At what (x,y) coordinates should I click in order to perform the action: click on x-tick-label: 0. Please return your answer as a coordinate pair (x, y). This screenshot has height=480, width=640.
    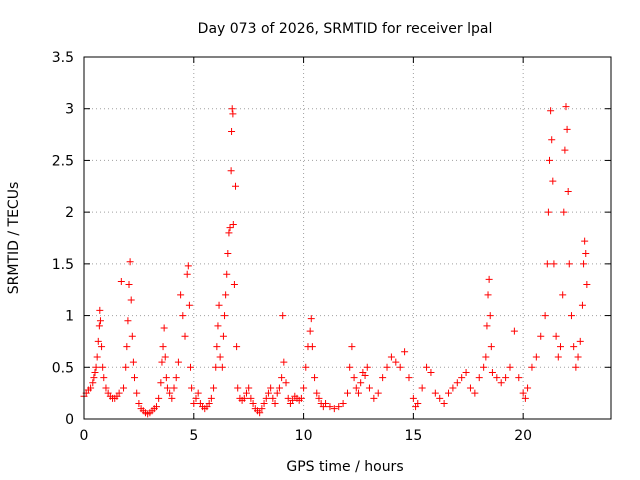
    Looking at the image, I should click on (84, 436).